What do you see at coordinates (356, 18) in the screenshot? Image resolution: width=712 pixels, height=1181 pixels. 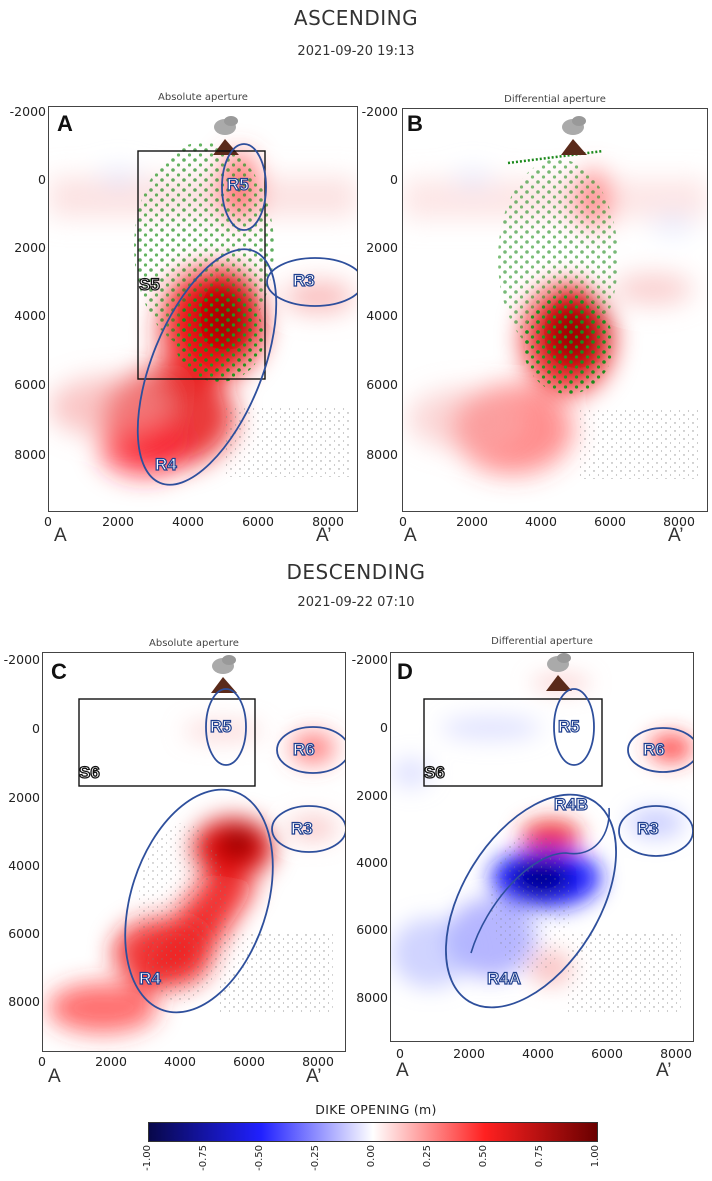 I see `ascending-title: ASCENDING` at bounding box center [356, 18].